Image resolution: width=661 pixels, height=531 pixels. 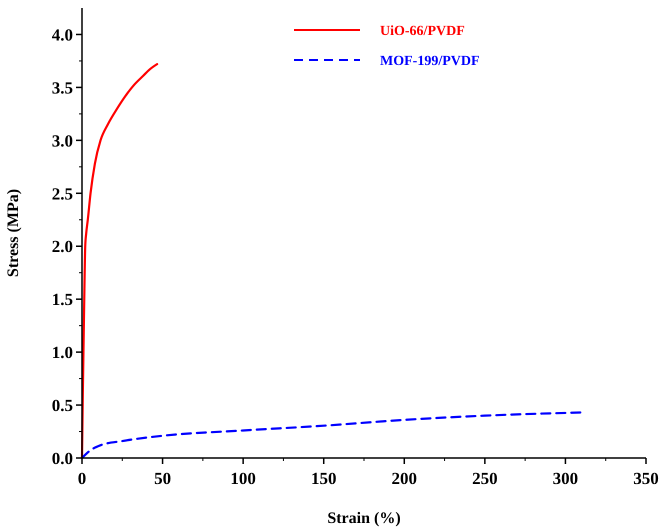 What do you see at coordinates (62, 88) in the screenshot?
I see `y-tick-label: 3.5` at bounding box center [62, 88].